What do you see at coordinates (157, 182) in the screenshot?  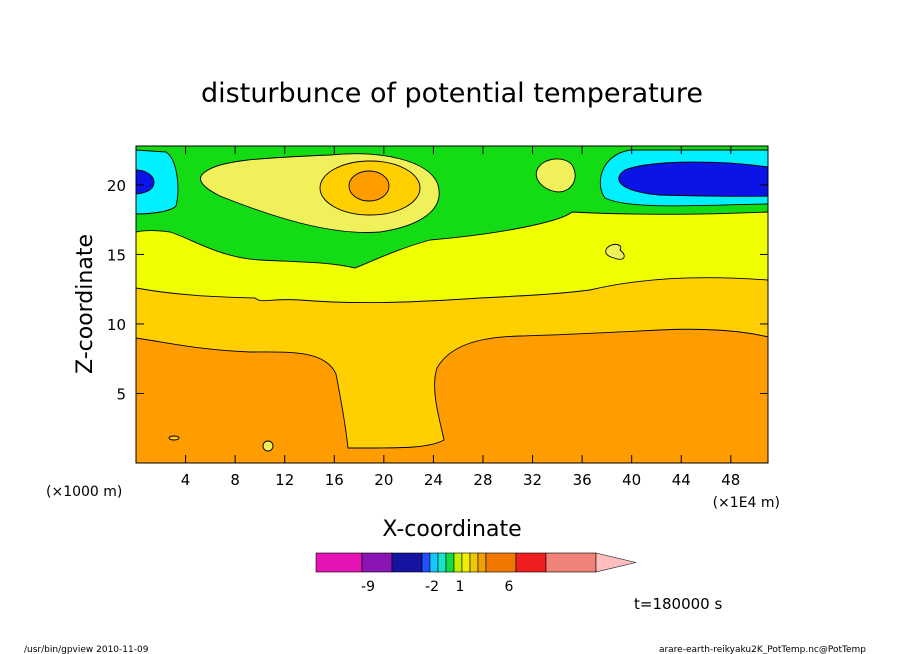 I see `region-cyan-left` at bounding box center [157, 182].